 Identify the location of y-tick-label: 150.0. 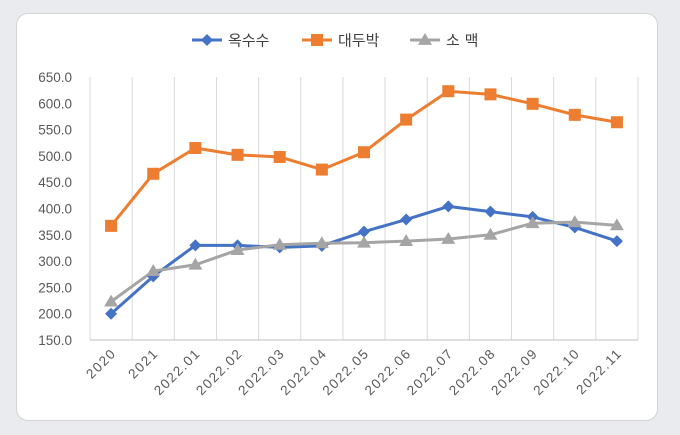
(55, 340).